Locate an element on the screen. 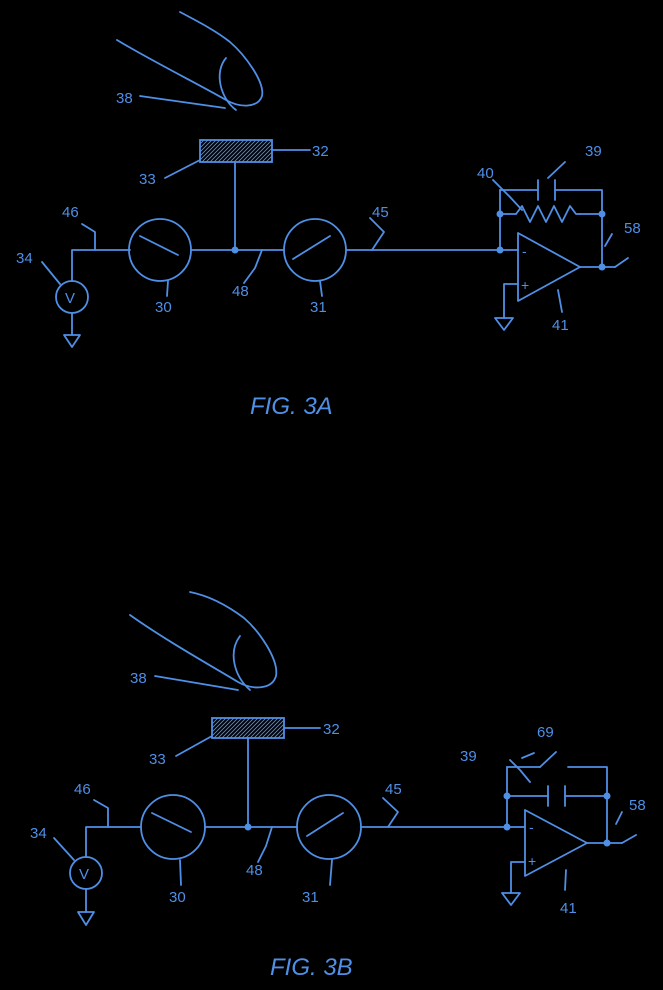 The image size is (663, 990). resistor-40-3a is located at coordinates (548, 214).